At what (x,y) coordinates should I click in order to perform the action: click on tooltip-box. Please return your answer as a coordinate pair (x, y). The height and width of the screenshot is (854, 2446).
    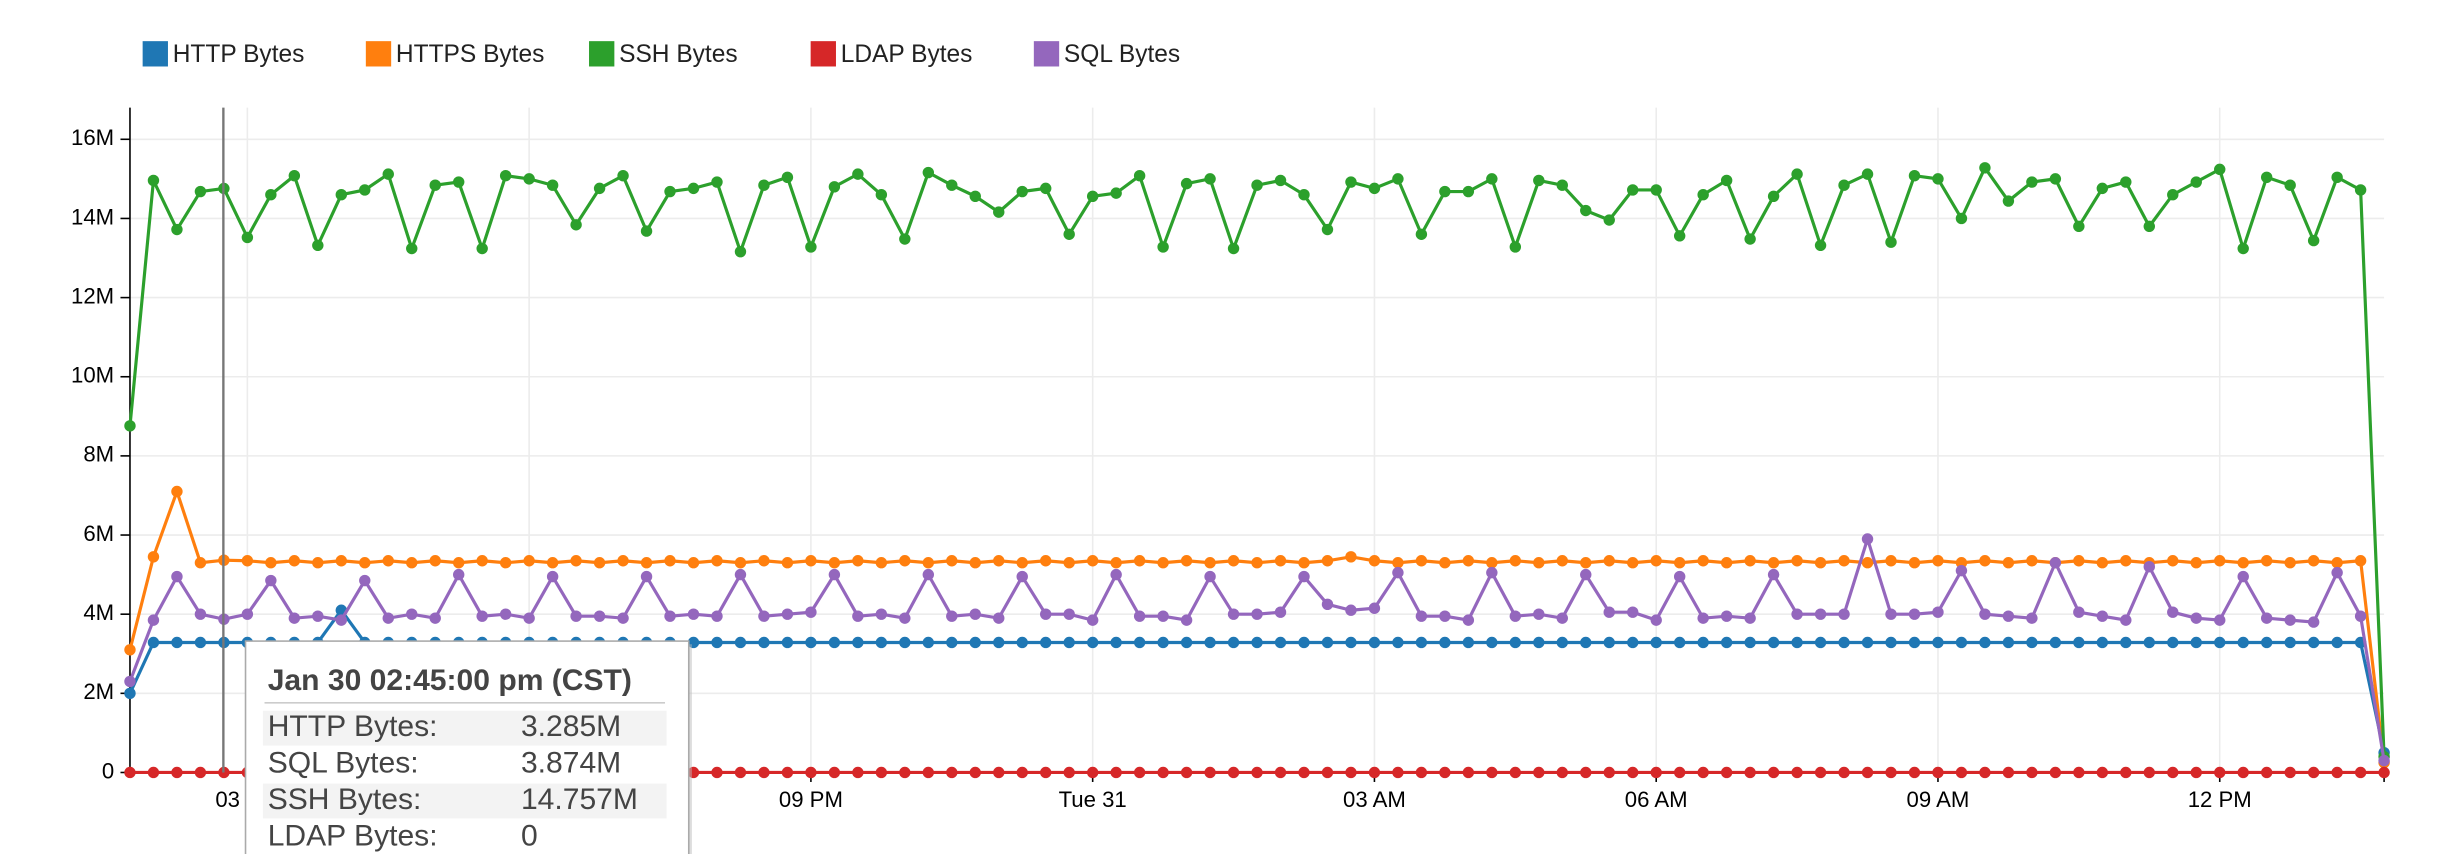
    Looking at the image, I should click on (467, 747).